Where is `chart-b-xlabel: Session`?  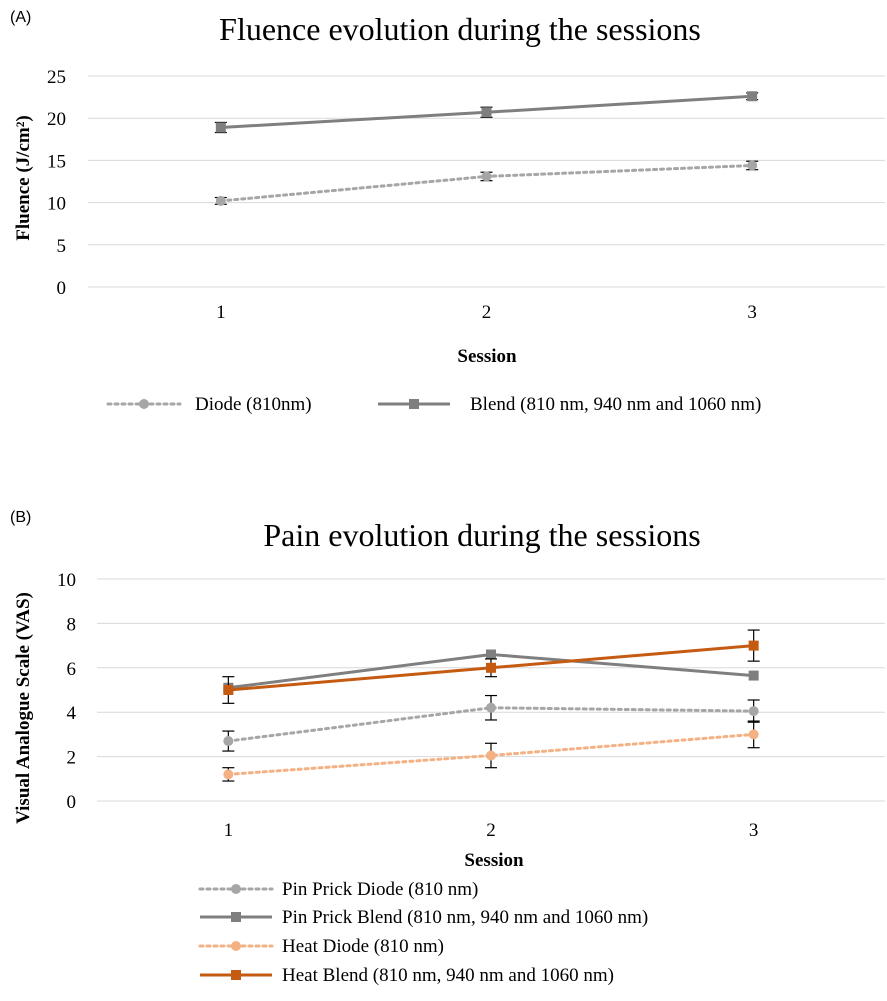 chart-b-xlabel: Session is located at coordinates (494, 860).